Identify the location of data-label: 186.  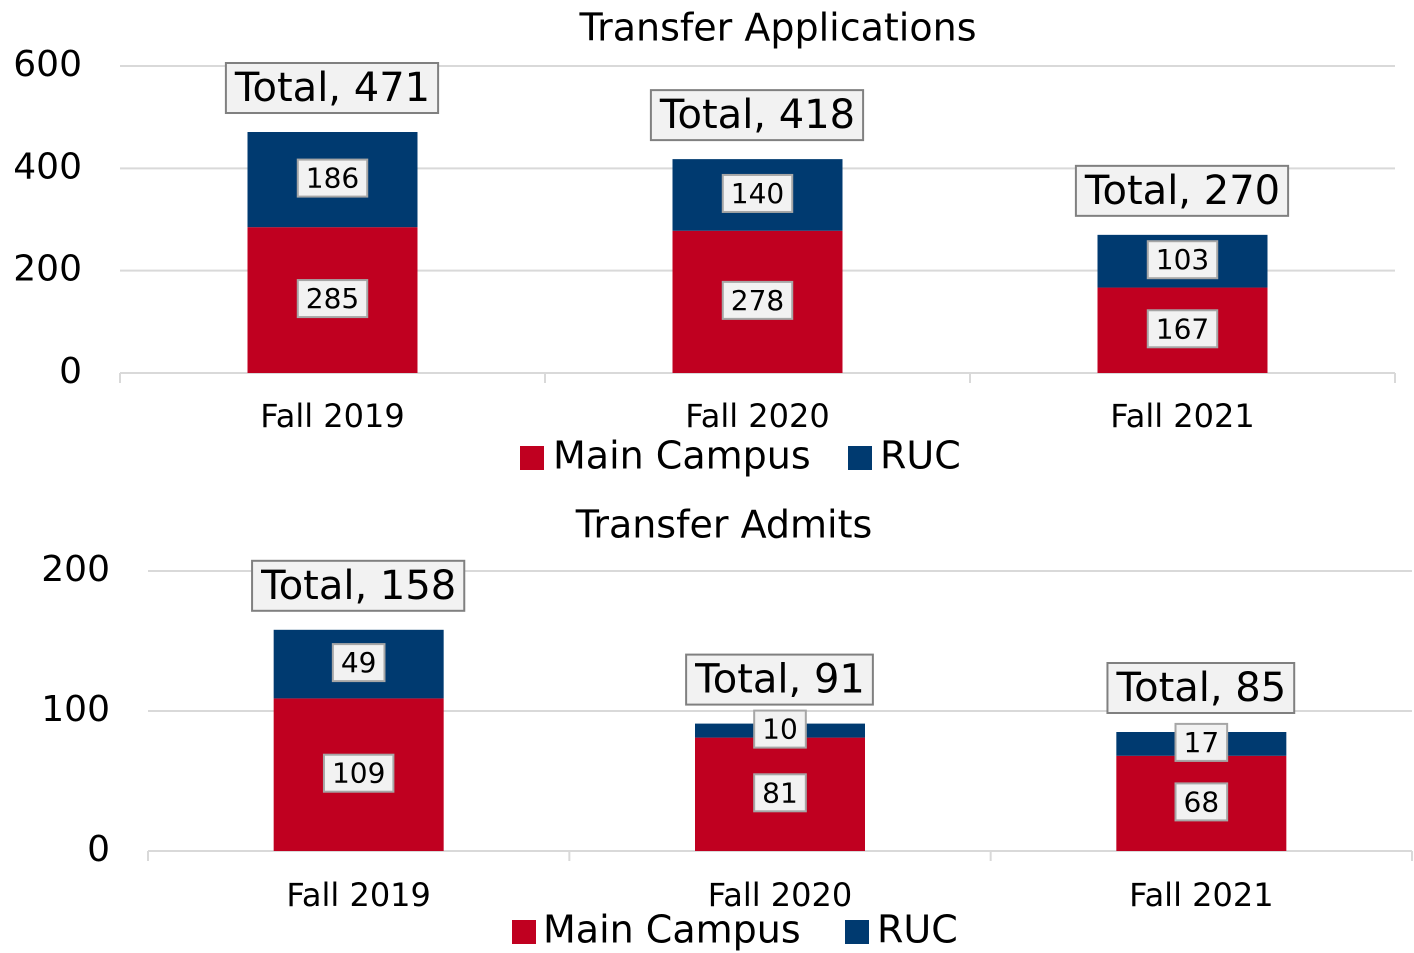
(332, 178).